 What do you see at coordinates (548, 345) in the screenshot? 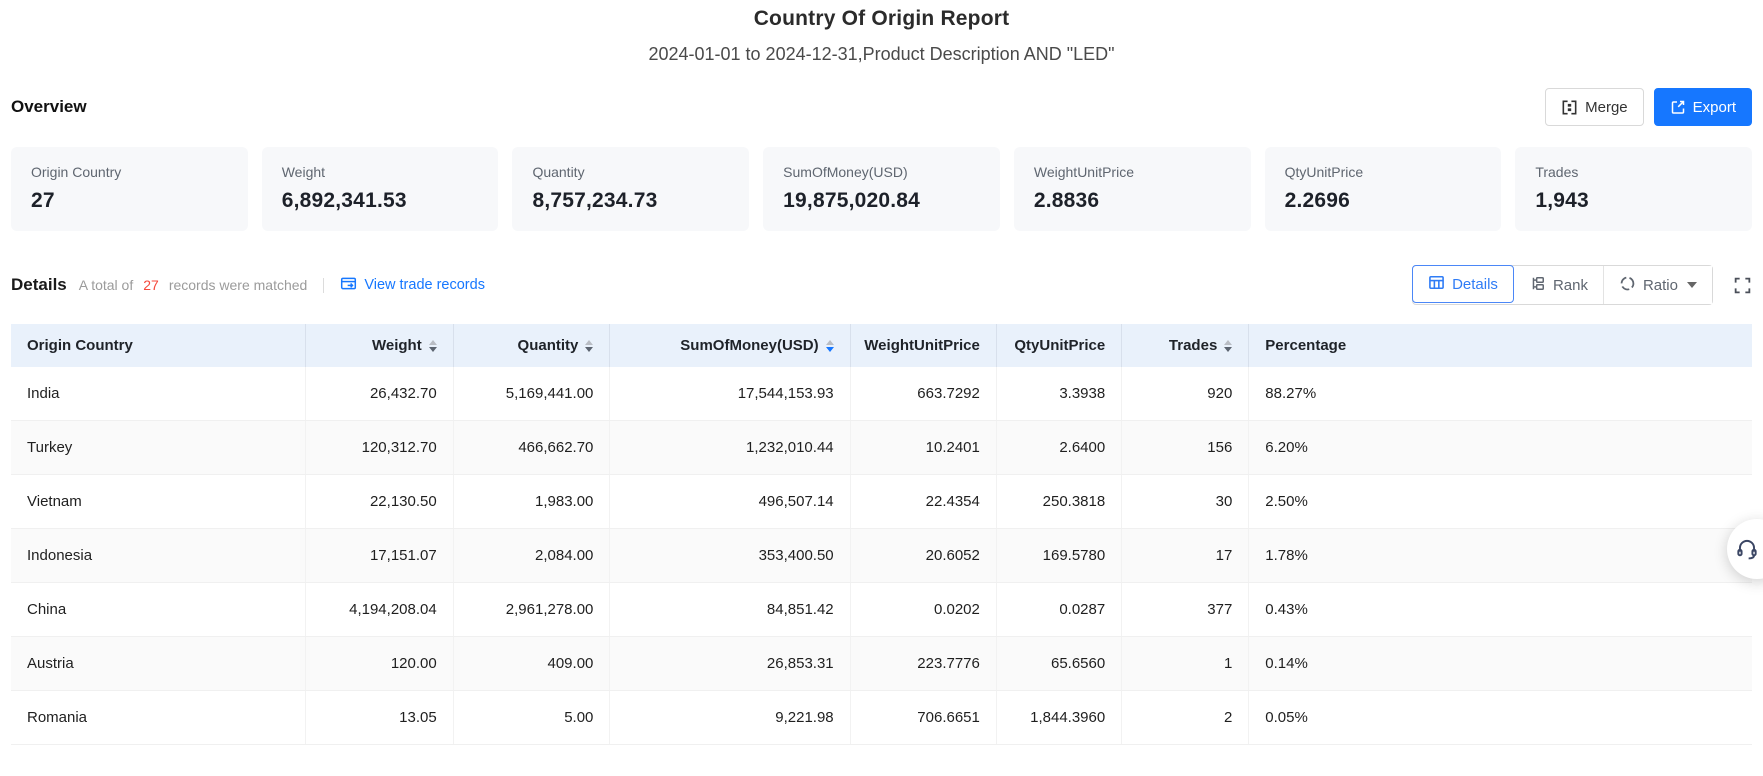
I see `column-label: Quantity` at bounding box center [548, 345].